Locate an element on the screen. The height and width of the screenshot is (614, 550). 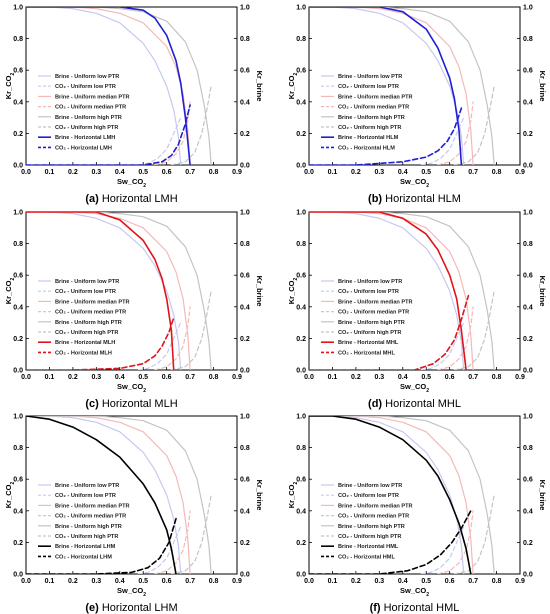
panel-caption: (d) Horizontal MHL is located at coordinates (414, 404).